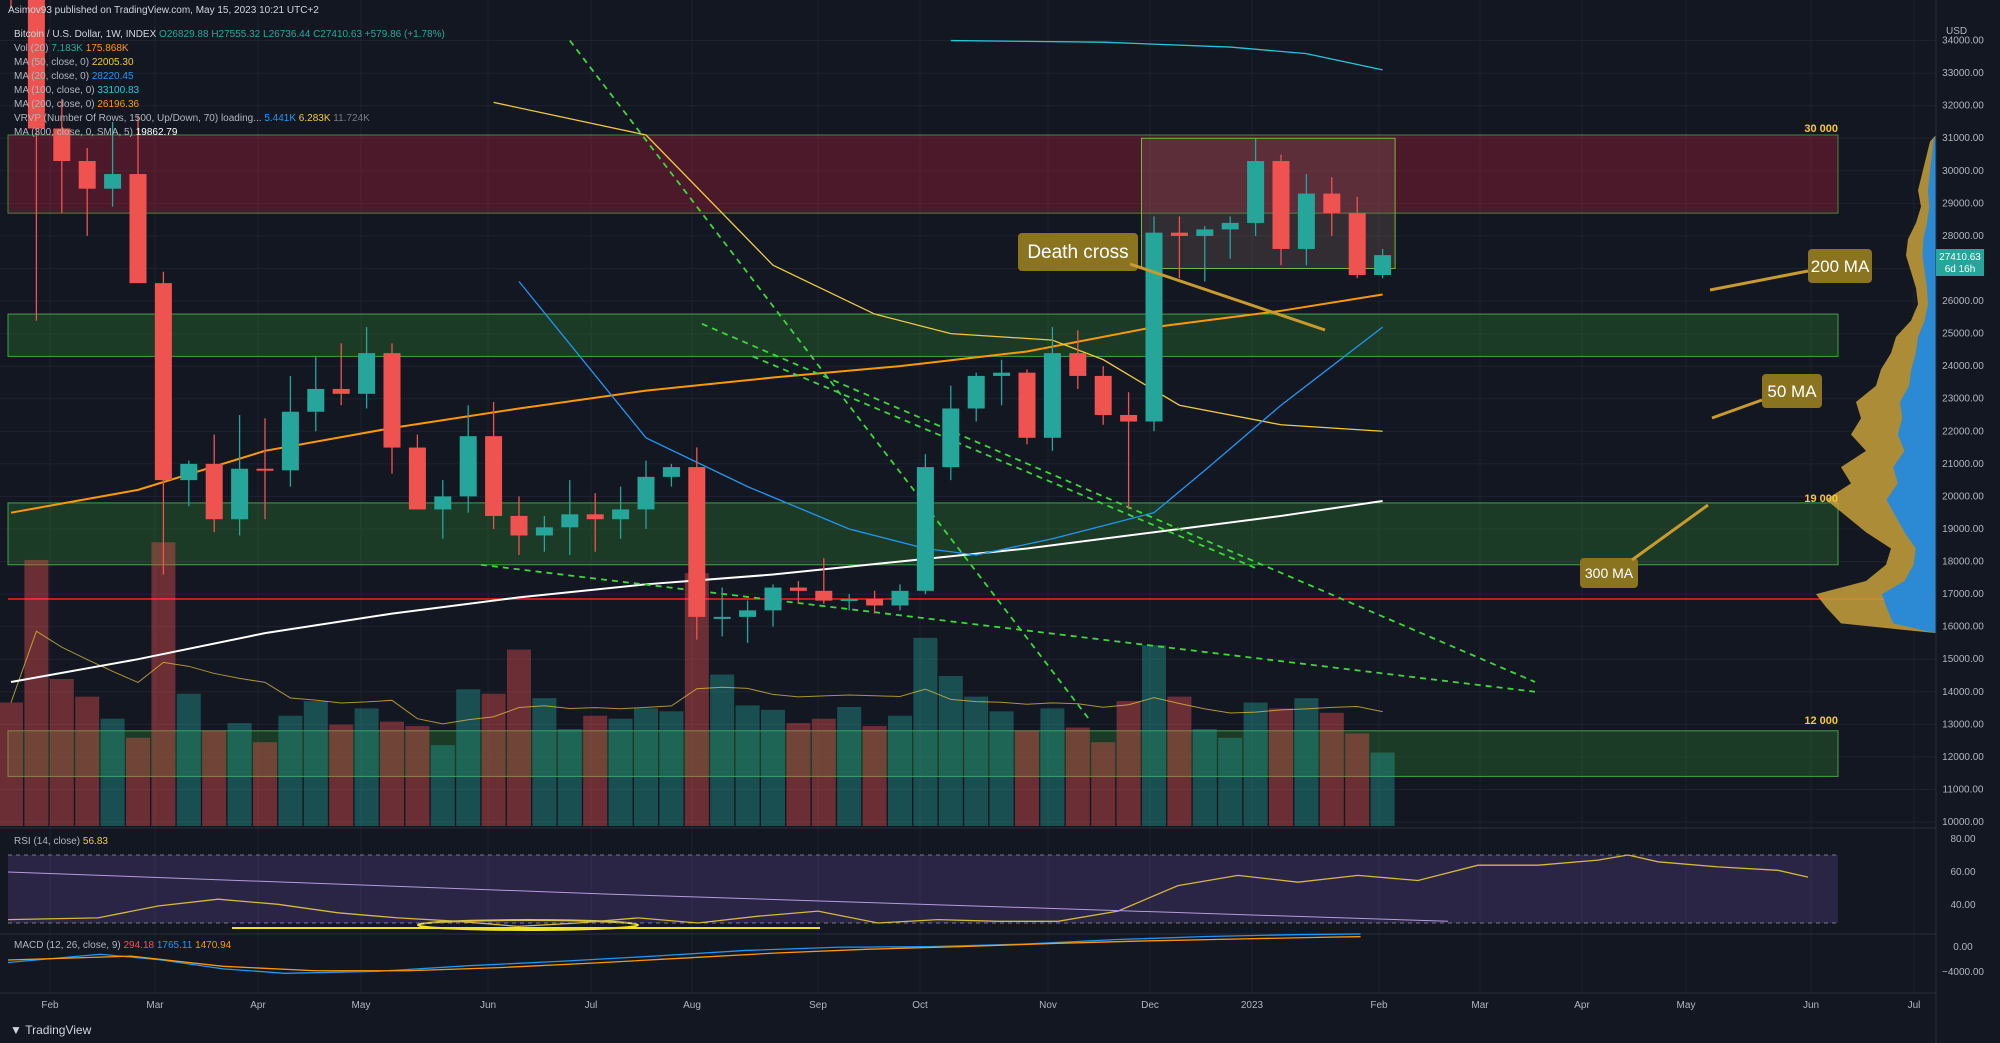 The height and width of the screenshot is (1043, 2000). What do you see at coordinates (1960, 269) in the screenshot?
I see `countdown: 6d 16h` at bounding box center [1960, 269].